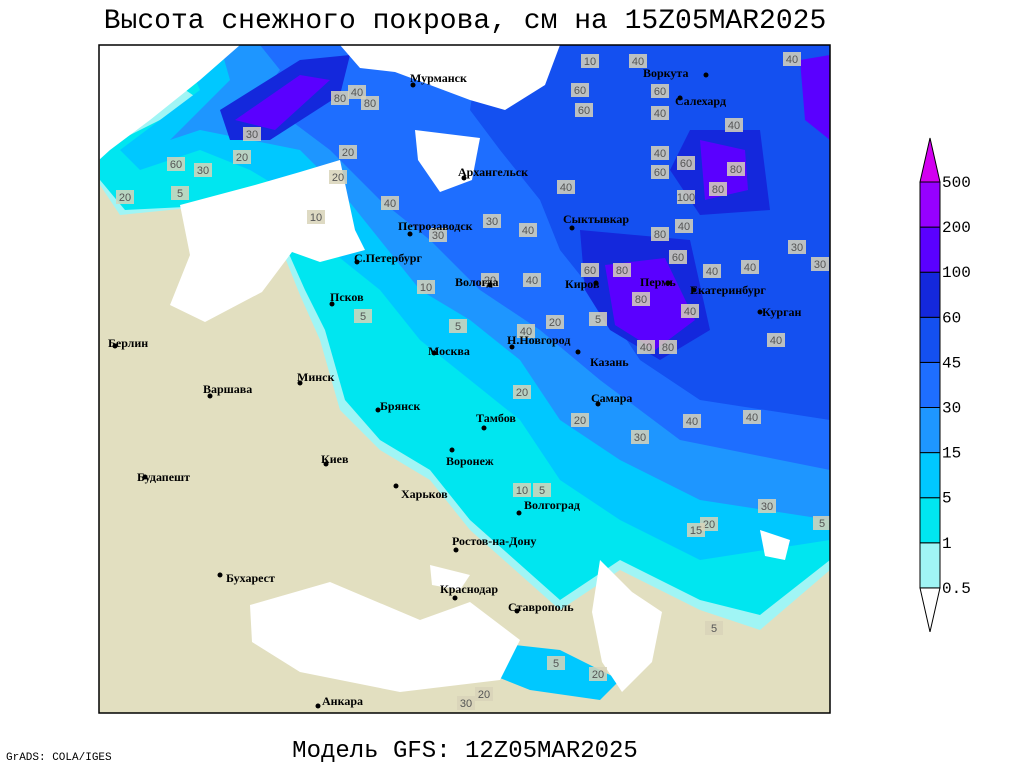 This screenshot has width=1024, height=768. I want to click on colorbar-label: 45, so click(951, 363).